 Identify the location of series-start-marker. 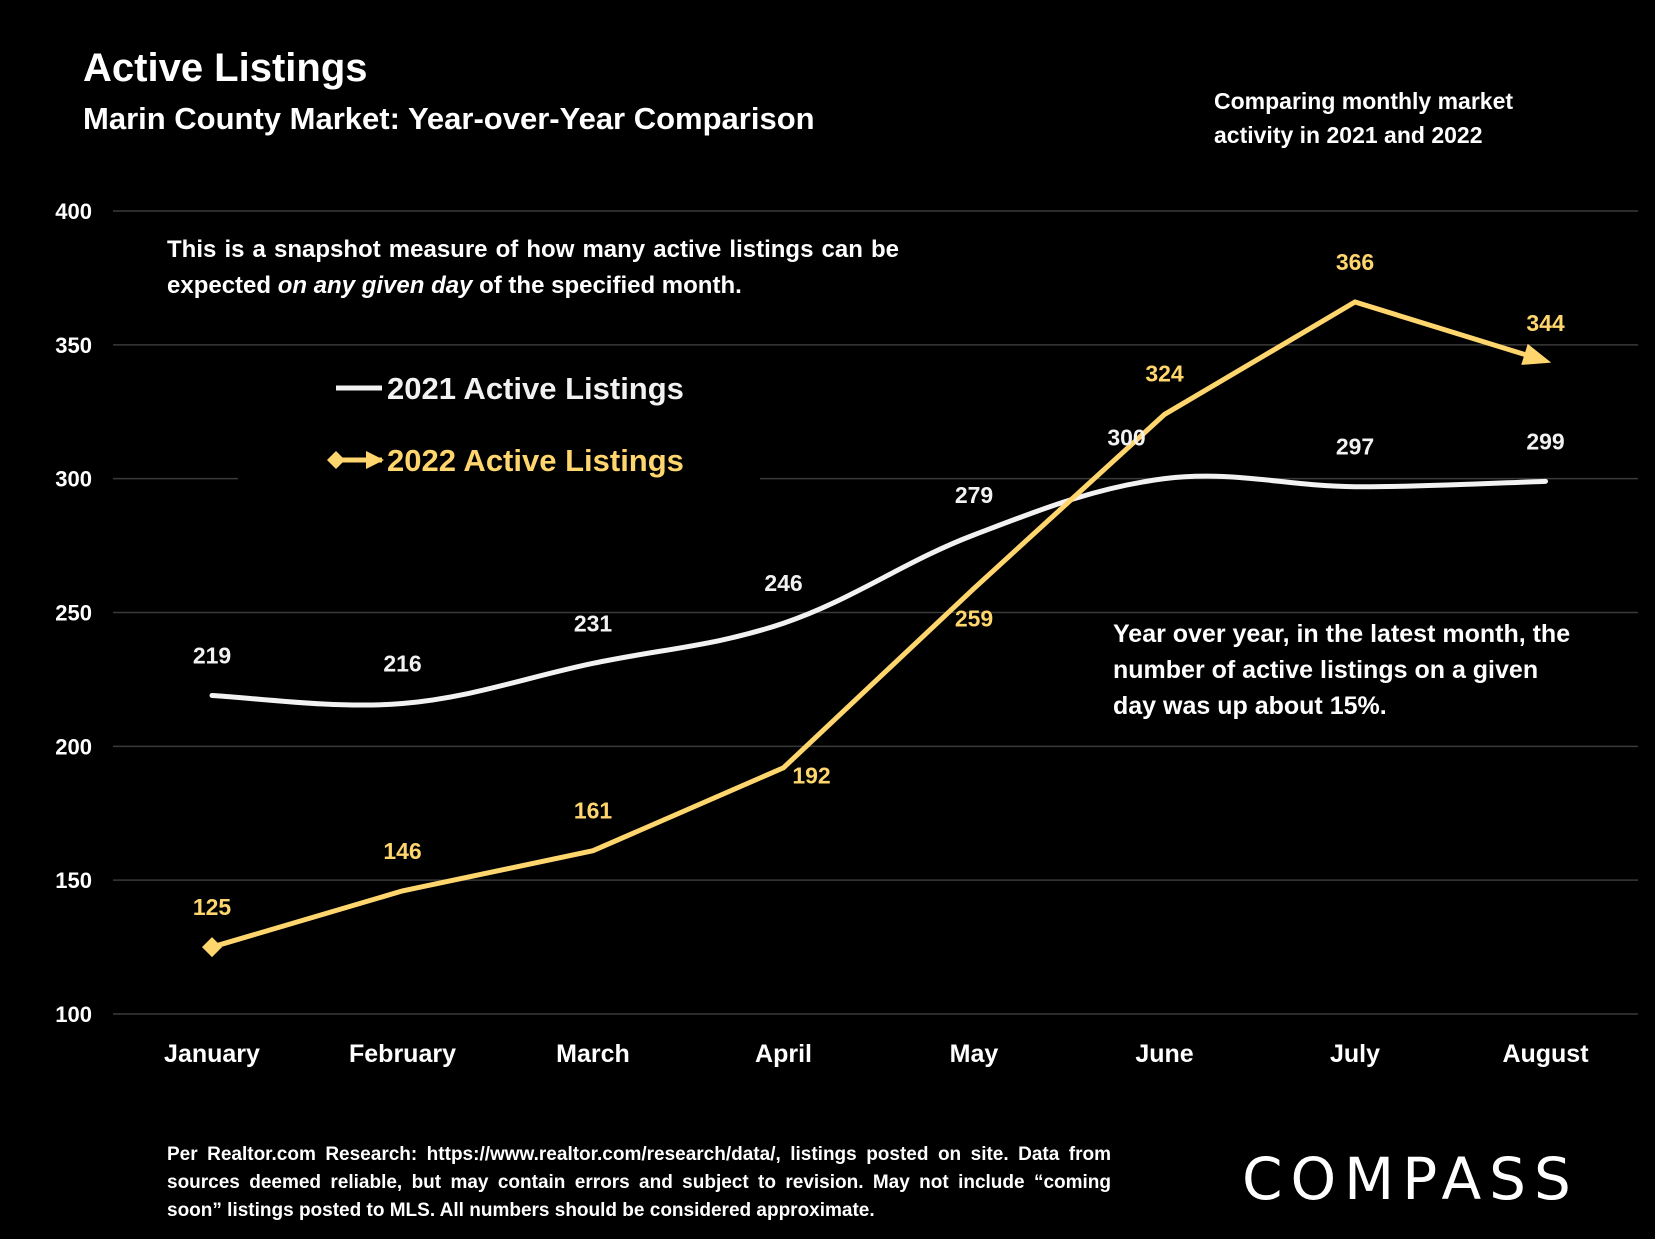
(212, 947).